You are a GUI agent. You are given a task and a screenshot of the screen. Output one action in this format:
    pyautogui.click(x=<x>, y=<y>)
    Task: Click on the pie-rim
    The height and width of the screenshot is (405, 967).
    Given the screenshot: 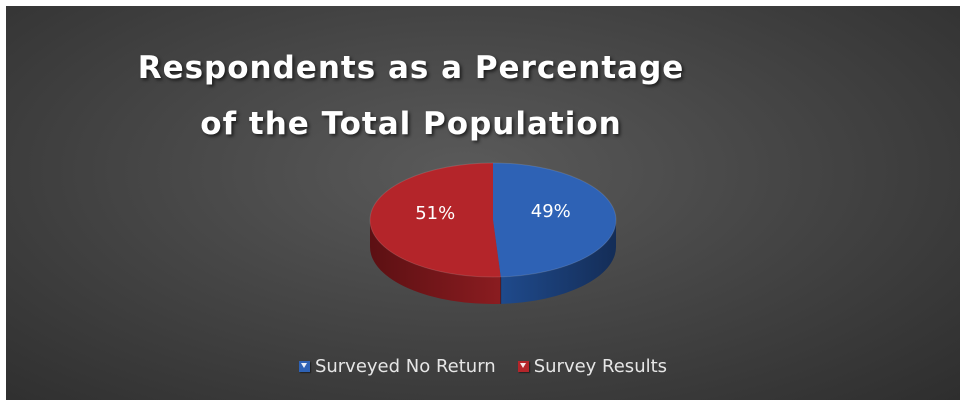 What is the action you would take?
    pyautogui.click(x=493, y=220)
    